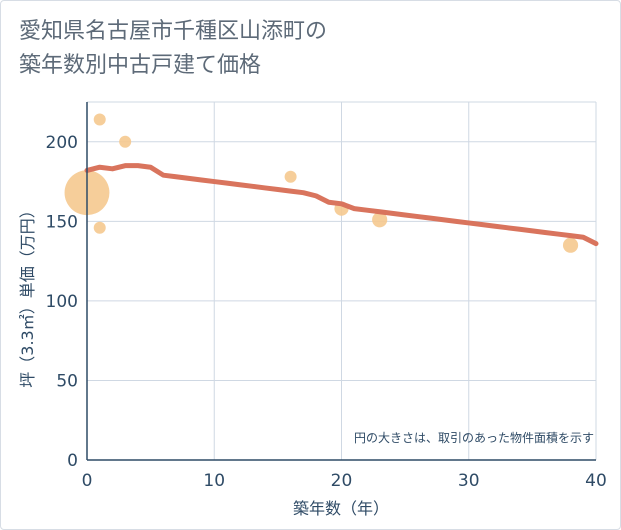 This screenshot has height=530, width=621. What do you see at coordinates (173, 31) in the screenshot?
I see `chart-title-line1: 愛知県名古屋市千種区山添町の` at bounding box center [173, 31].